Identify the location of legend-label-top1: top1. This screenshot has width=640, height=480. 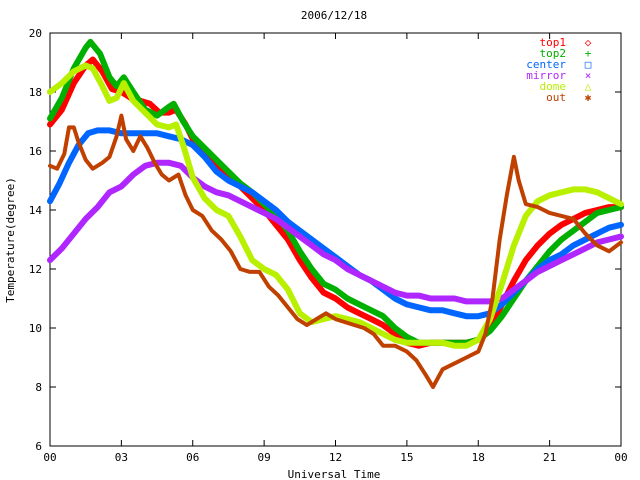
(553, 42).